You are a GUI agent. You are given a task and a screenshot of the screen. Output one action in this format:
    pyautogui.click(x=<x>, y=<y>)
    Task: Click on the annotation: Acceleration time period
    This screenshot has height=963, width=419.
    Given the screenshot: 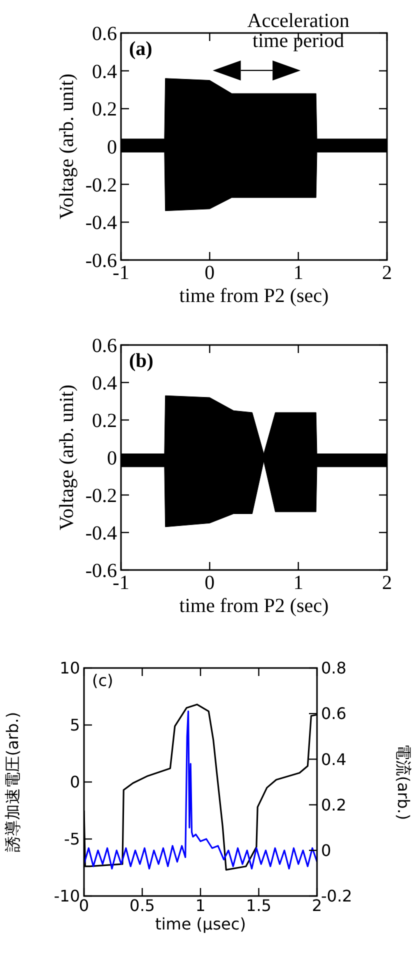 What is the action you would take?
    pyautogui.click(x=298, y=31)
    